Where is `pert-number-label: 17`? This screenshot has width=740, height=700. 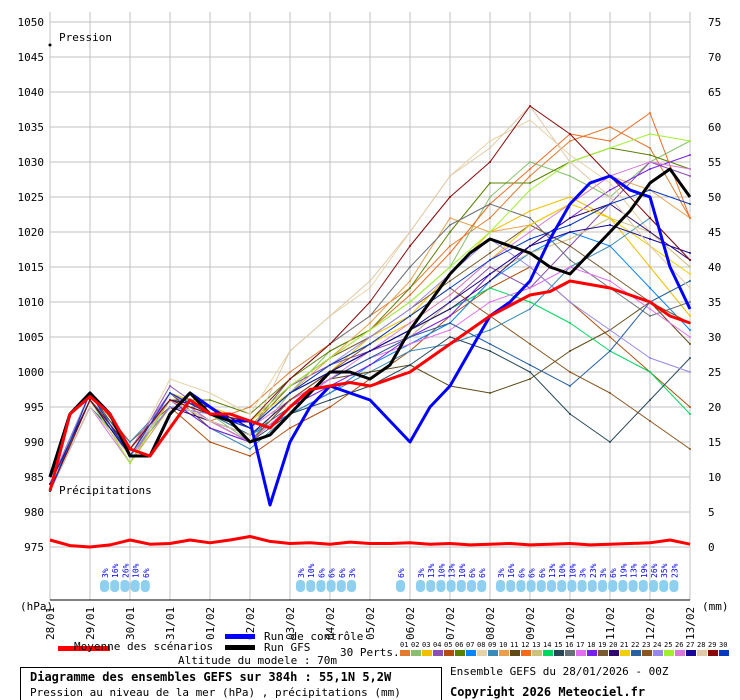 pert-number-label: 17 is located at coordinates (580, 645).